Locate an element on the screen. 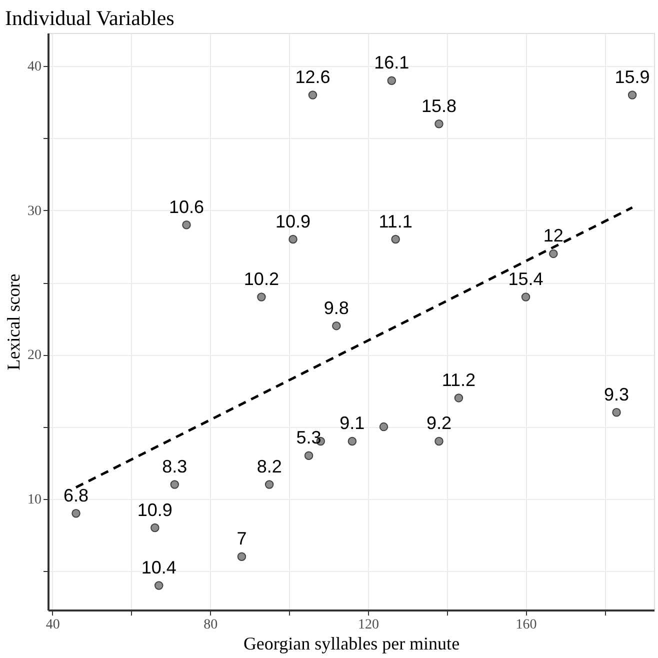 This screenshot has width=658, height=658. annotation: 15.9 is located at coordinates (632, 77).